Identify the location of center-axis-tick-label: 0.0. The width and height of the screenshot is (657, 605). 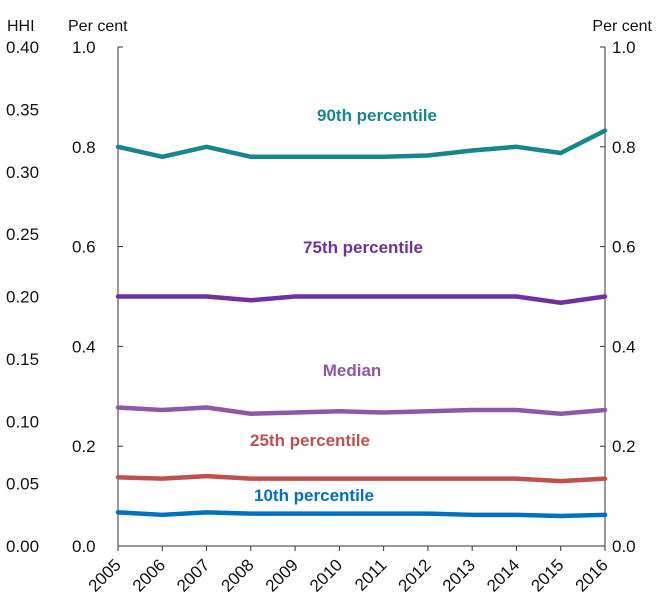
(84, 546).